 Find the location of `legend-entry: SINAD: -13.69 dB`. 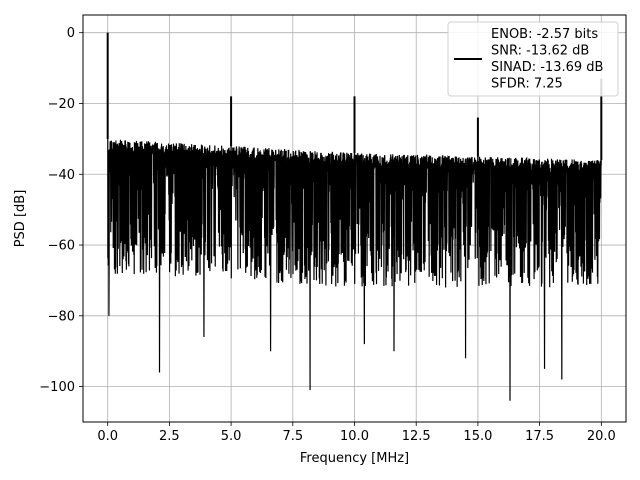

legend-entry: SINAD: -13.69 dB is located at coordinates (547, 67).